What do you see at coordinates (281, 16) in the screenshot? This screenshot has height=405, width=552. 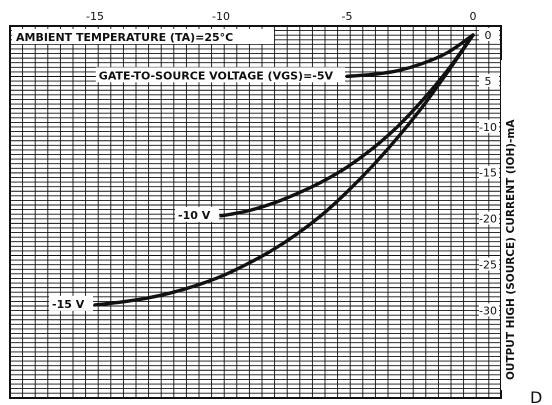 I see `x-axis-ticks: -15 -10 -5 0` at bounding box center [281, 16].